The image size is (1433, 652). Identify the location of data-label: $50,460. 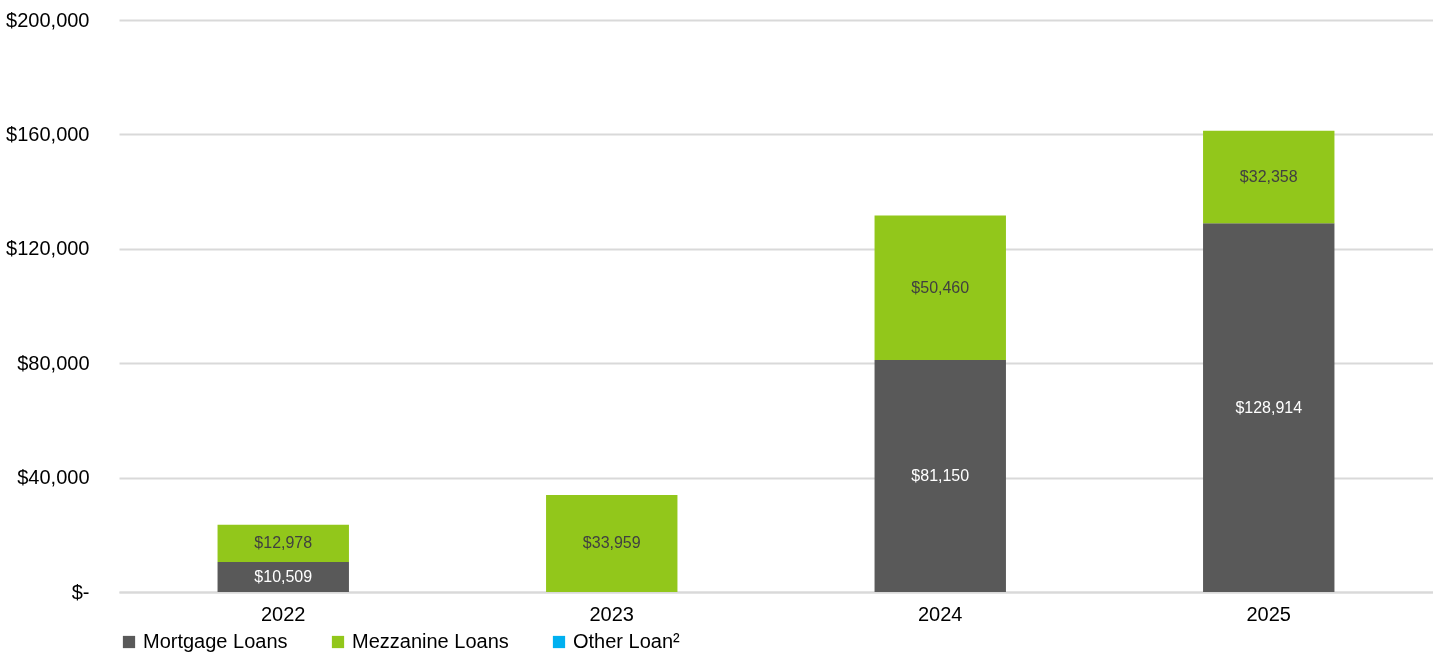
(940, 287).